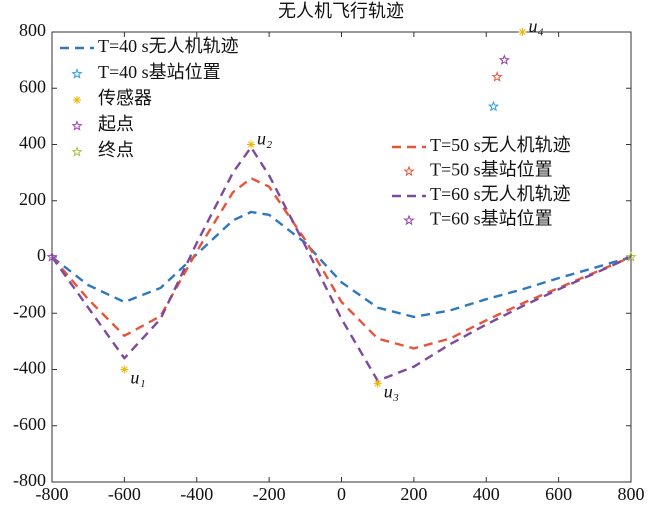  Describe the element at coordinates (341, 494) in the screenshot. I see `x-tick-label: 0` at that location.